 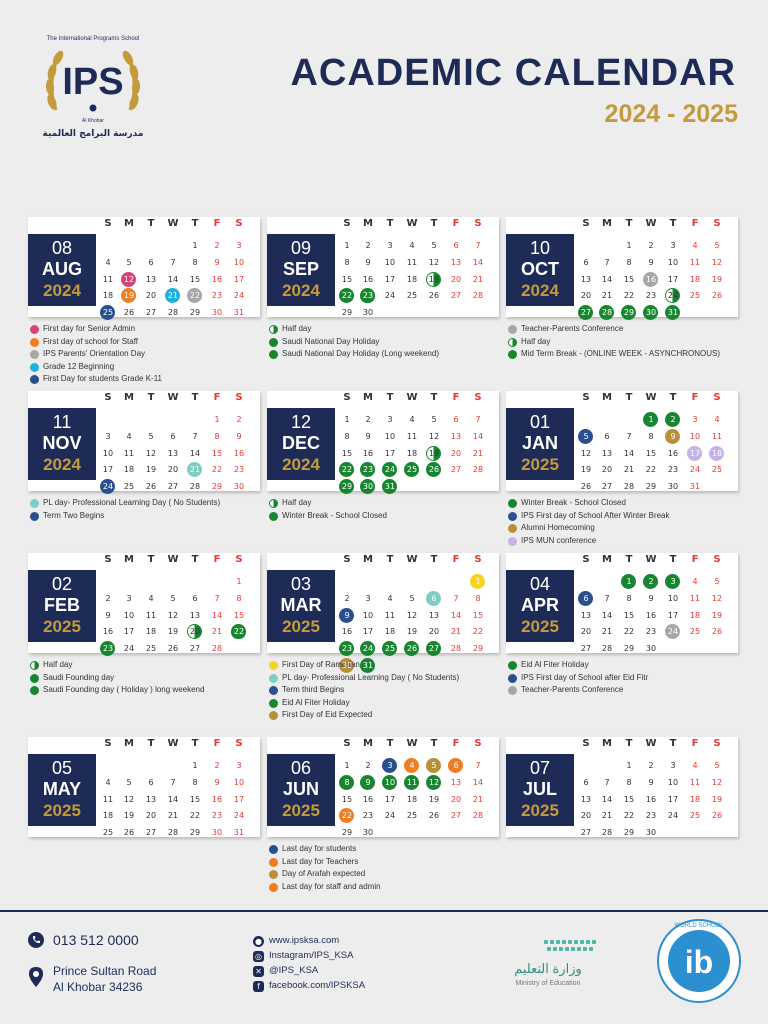 What do you see at coordinates (390, 470) in the screenshot?
I see `day-cell: 24` at bounding box center [390, 470].